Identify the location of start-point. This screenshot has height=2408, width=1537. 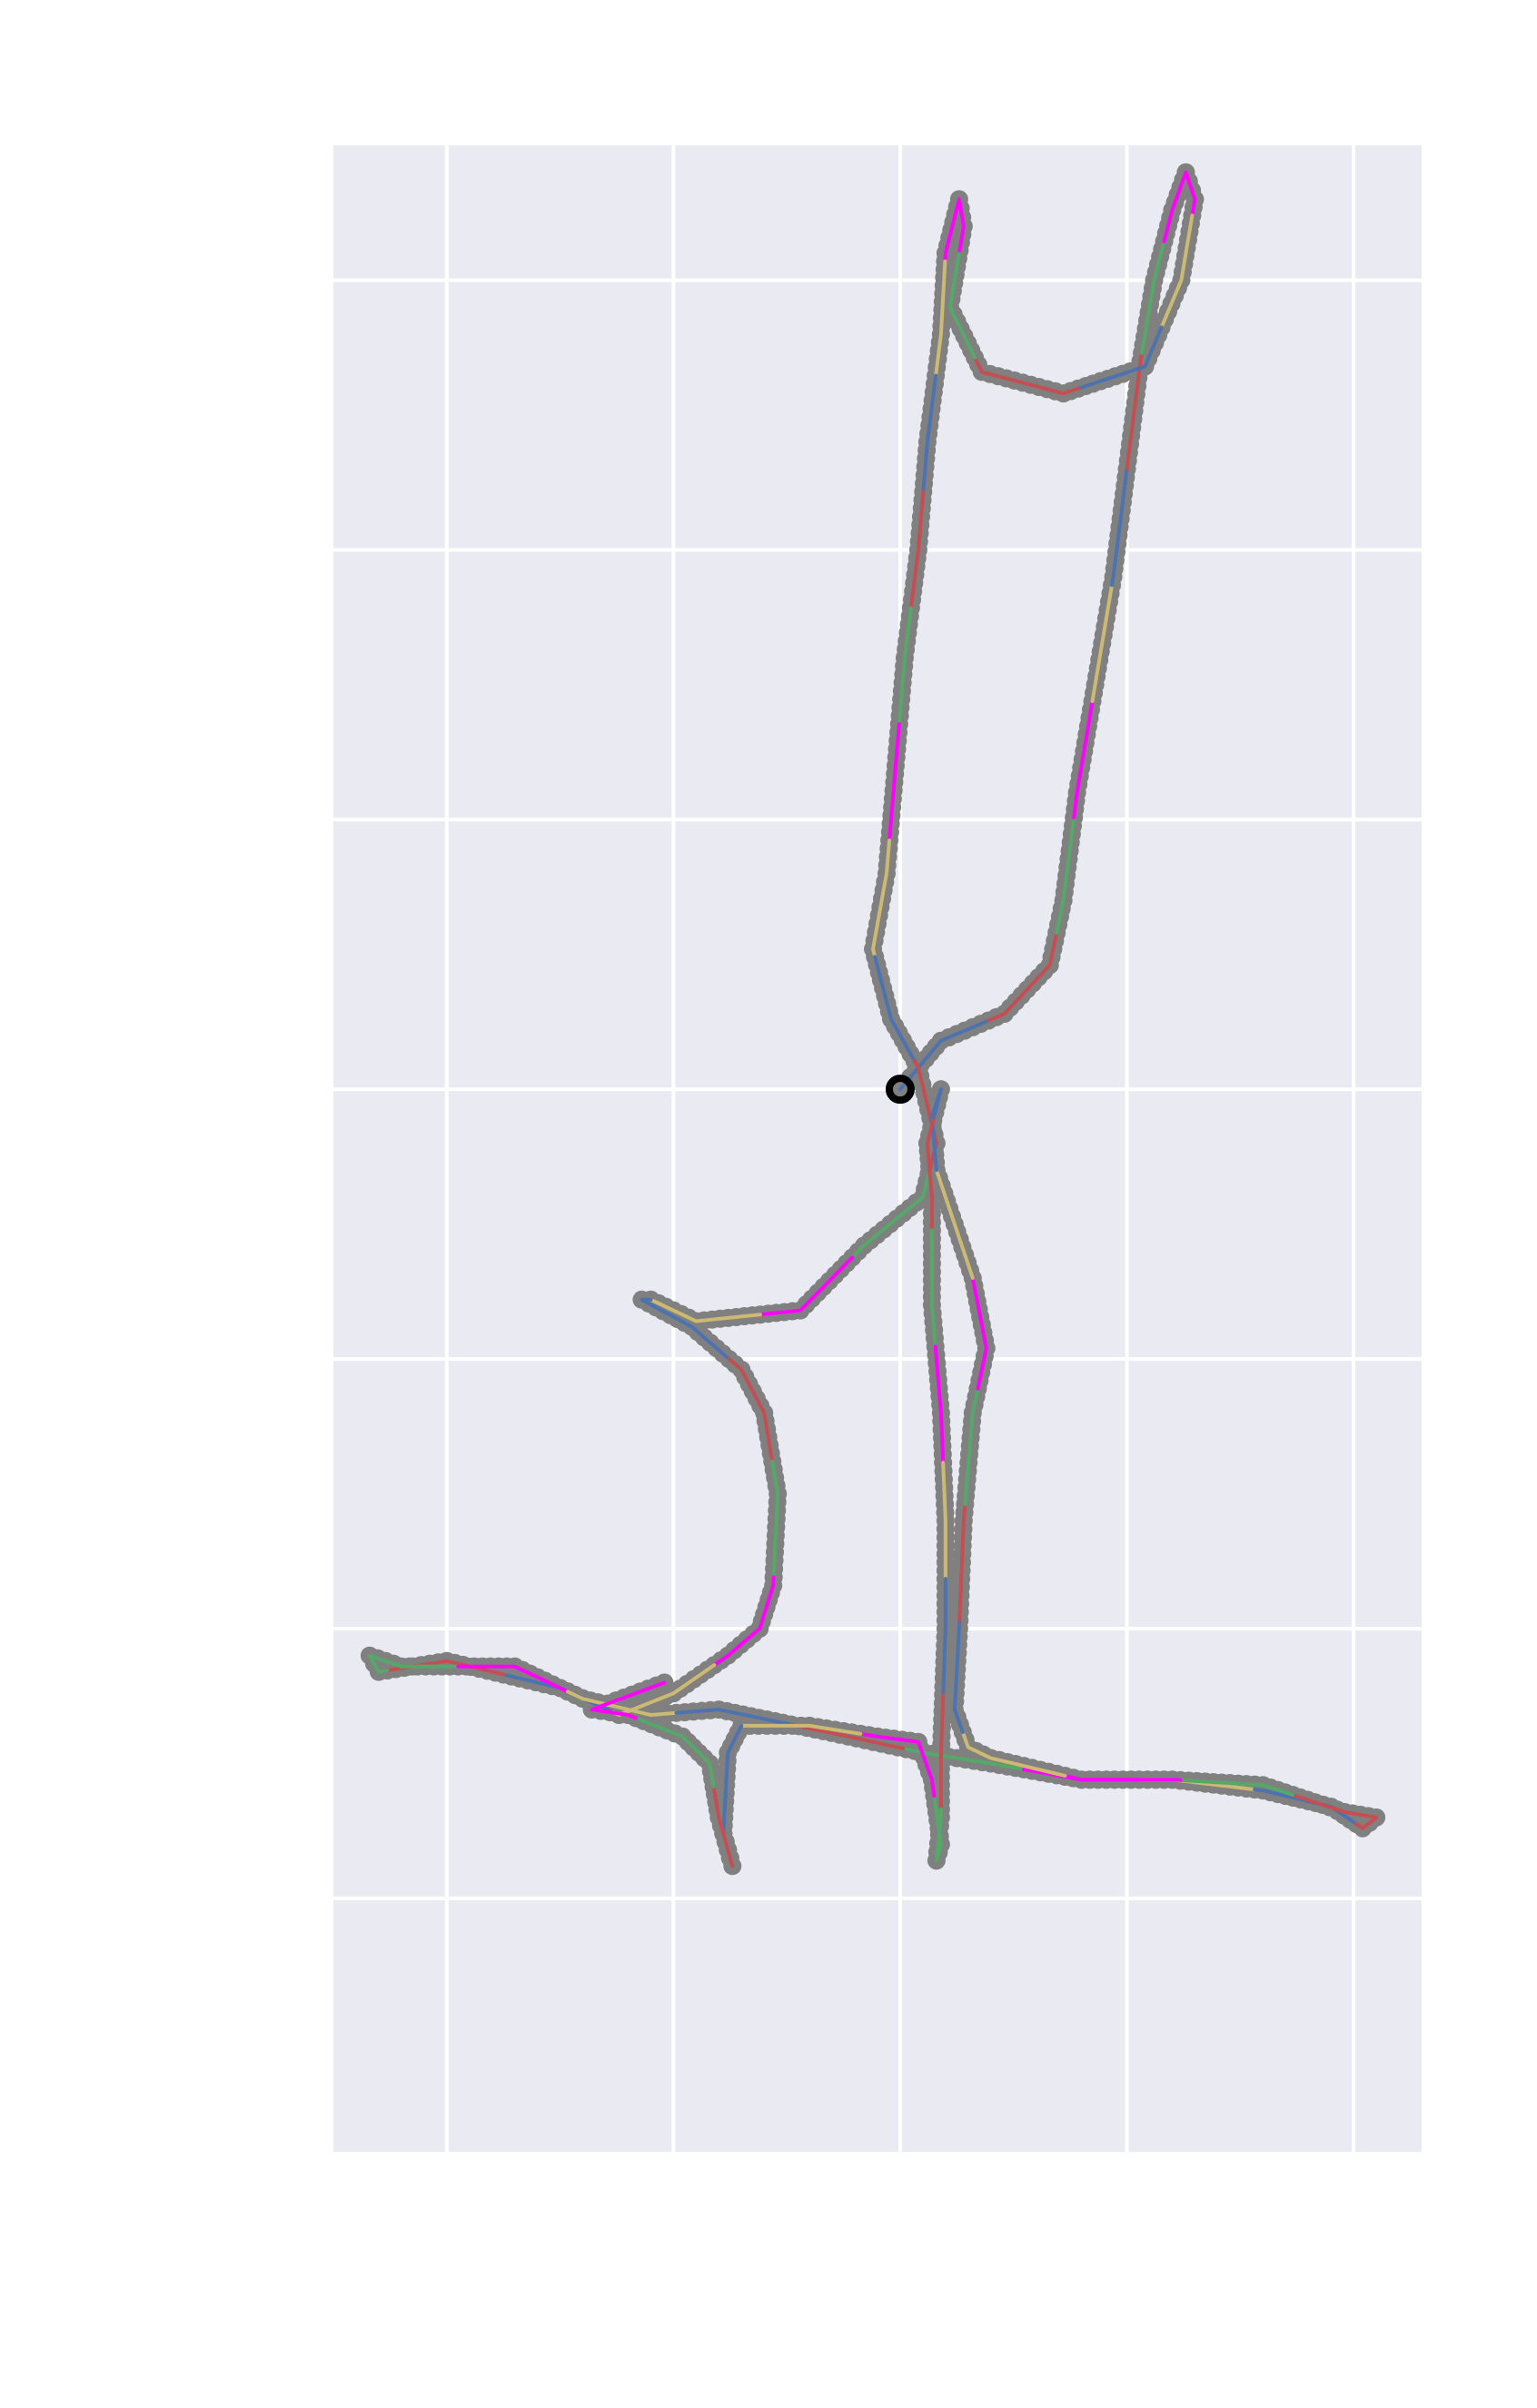
(900, 1090).